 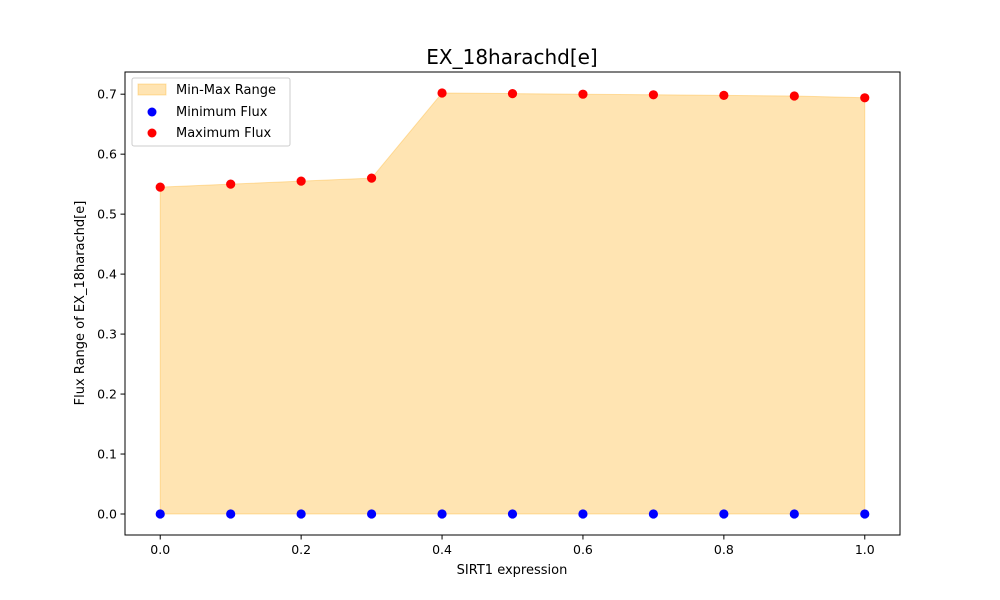 I want to click on x-tick-label: 1.0, so click(x=865, y=549).